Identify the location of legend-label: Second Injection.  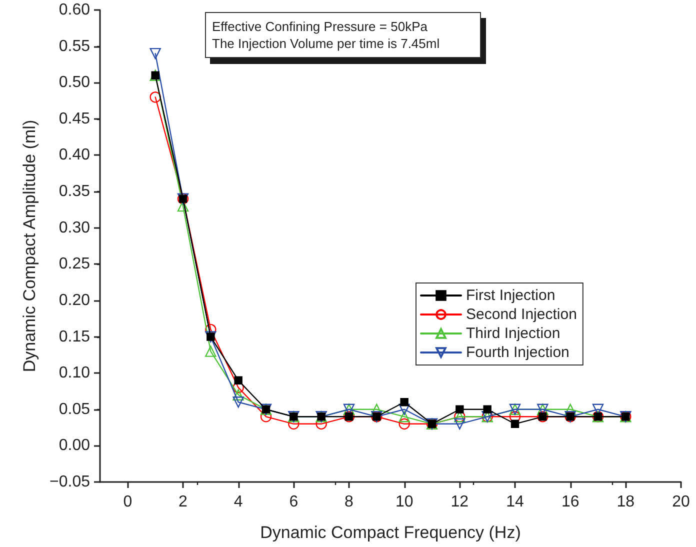
(521, 314).